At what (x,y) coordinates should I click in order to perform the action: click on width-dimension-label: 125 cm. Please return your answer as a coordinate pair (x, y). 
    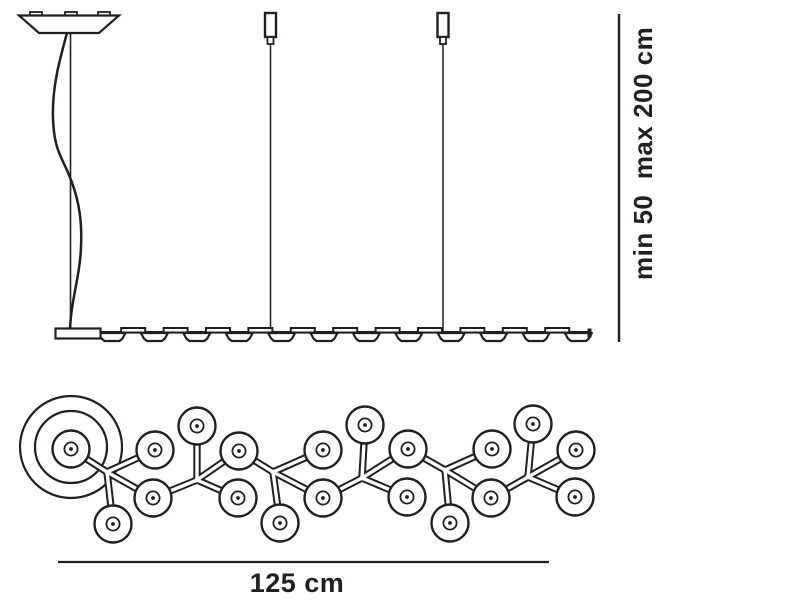
    Looking at the image, I should click on (297, 583).